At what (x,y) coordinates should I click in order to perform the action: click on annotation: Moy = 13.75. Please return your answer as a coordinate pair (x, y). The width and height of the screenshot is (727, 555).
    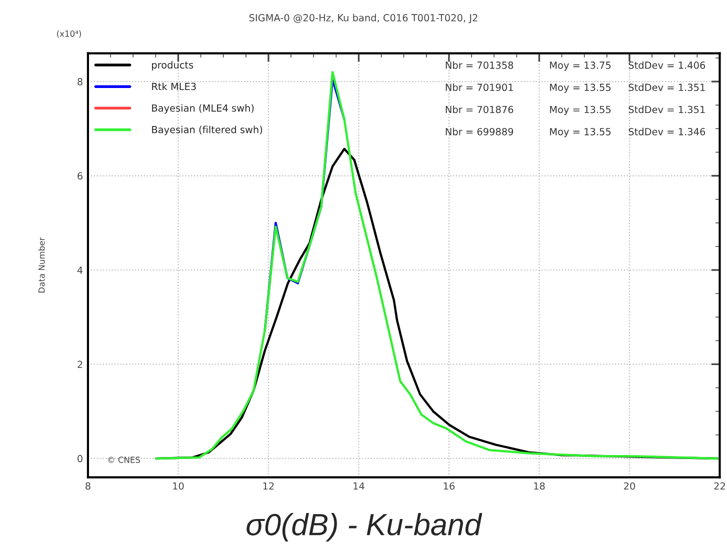
    Looking at the image, I should click on (580, 66).